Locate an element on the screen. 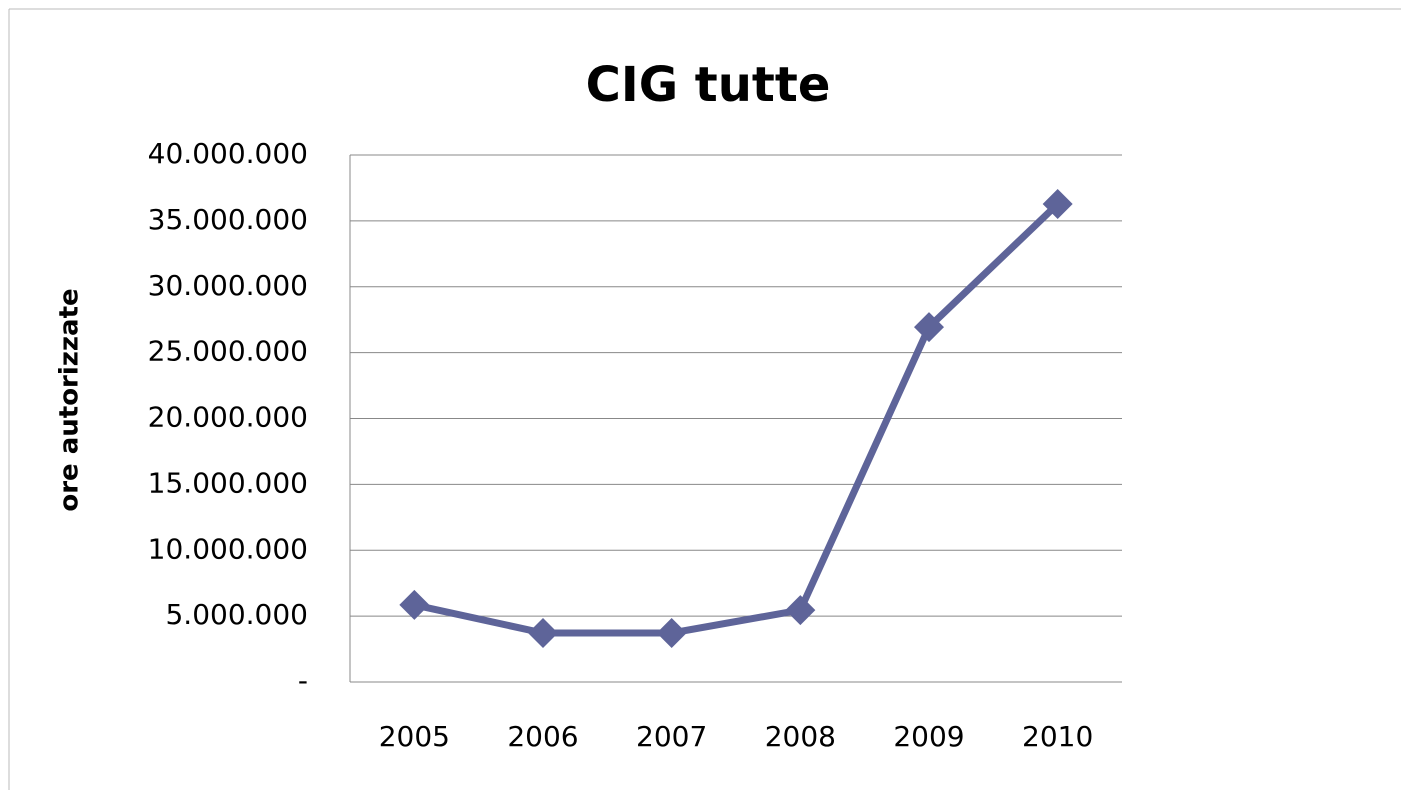 This screenshot has width=1401, height=790. y-tick-label: 40.000.000 is located at coordinates (228, 153).